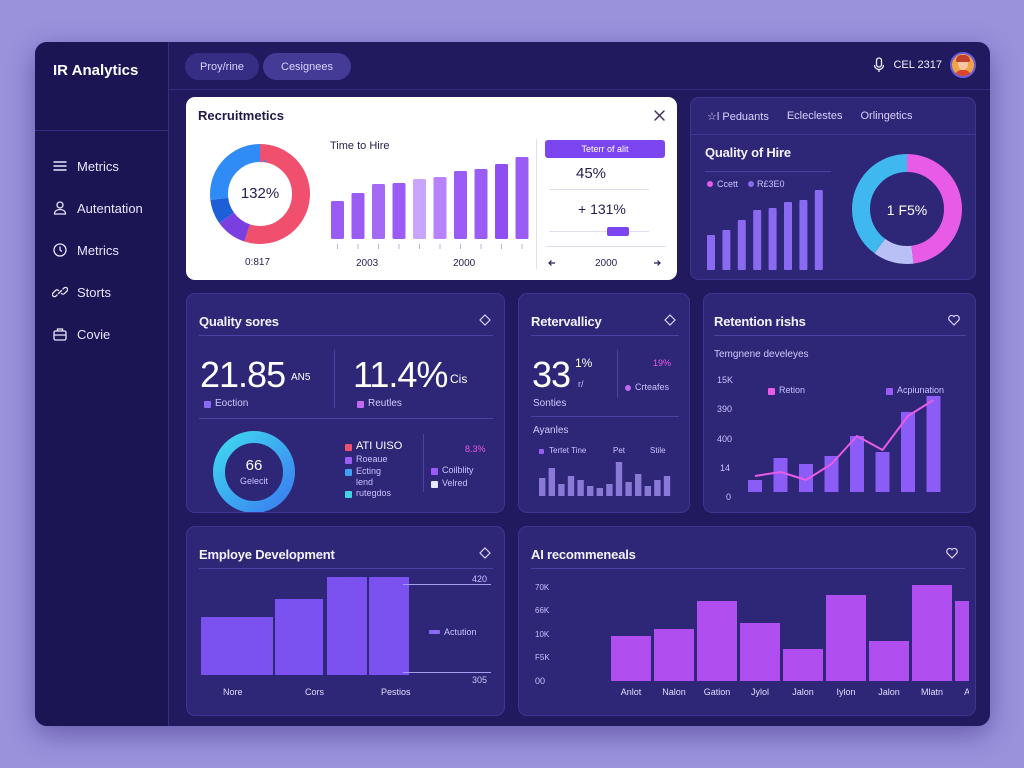 This screenshot has width=1024, height=768. Describe the element at coordinates (581, 384) in the screenshot. I see `stat-subscript: r/` at that location.